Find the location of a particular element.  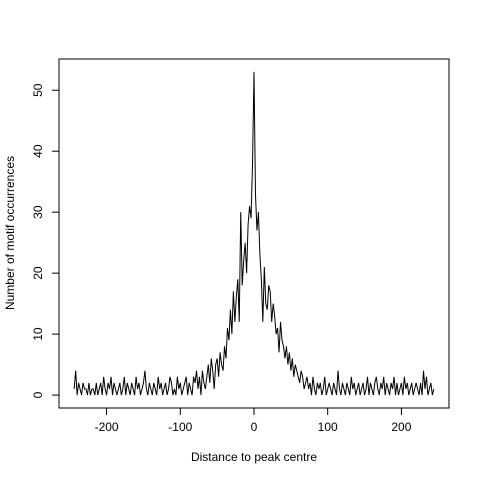

x-tick-label: 100 is located at coordinates (328, 427).